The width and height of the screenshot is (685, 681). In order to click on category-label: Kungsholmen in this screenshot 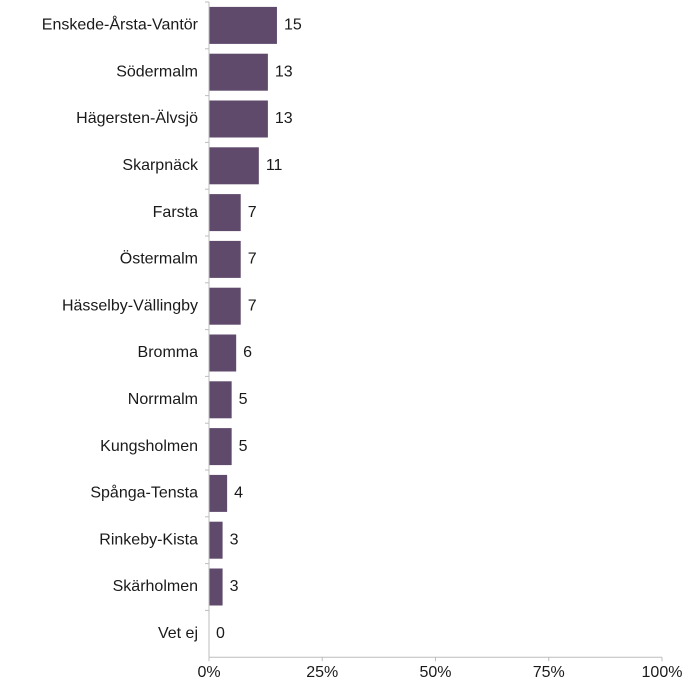, I will do `click(149, 446)`.